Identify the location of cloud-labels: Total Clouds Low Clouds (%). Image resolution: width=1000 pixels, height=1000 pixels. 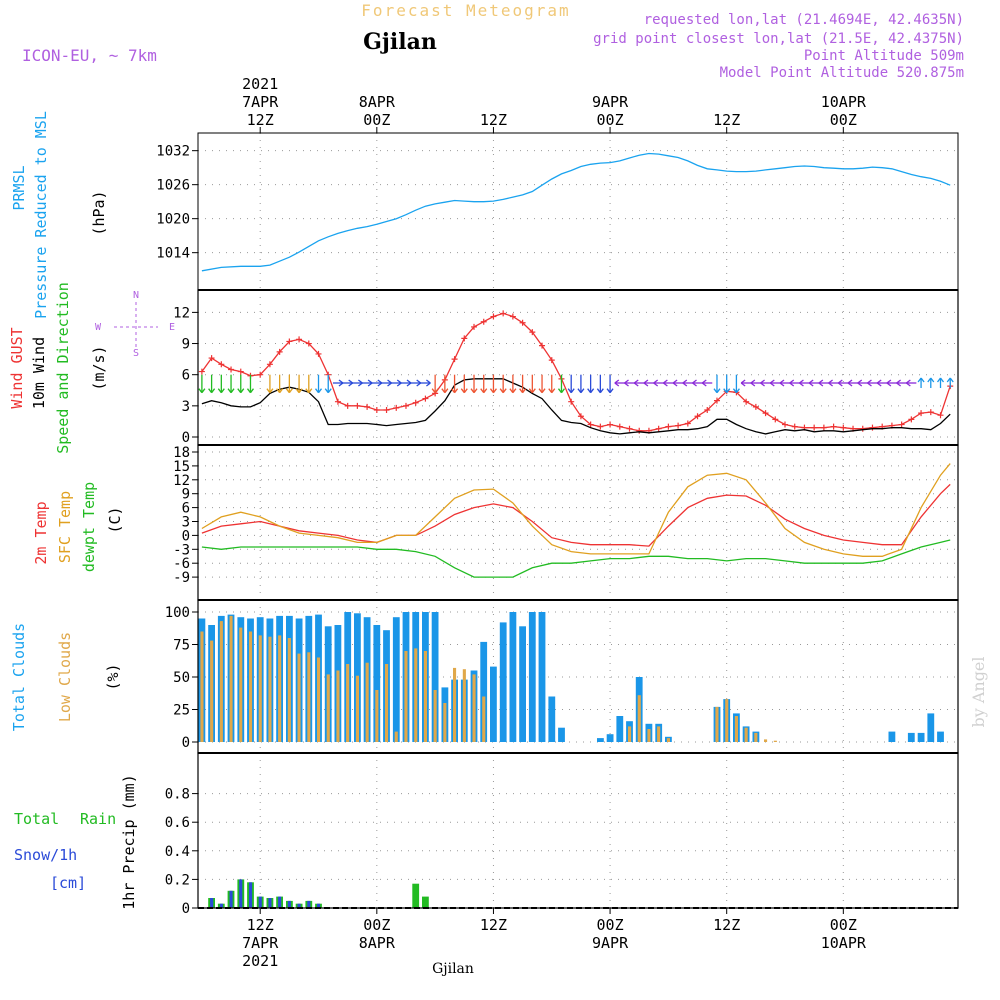
(66, 677).